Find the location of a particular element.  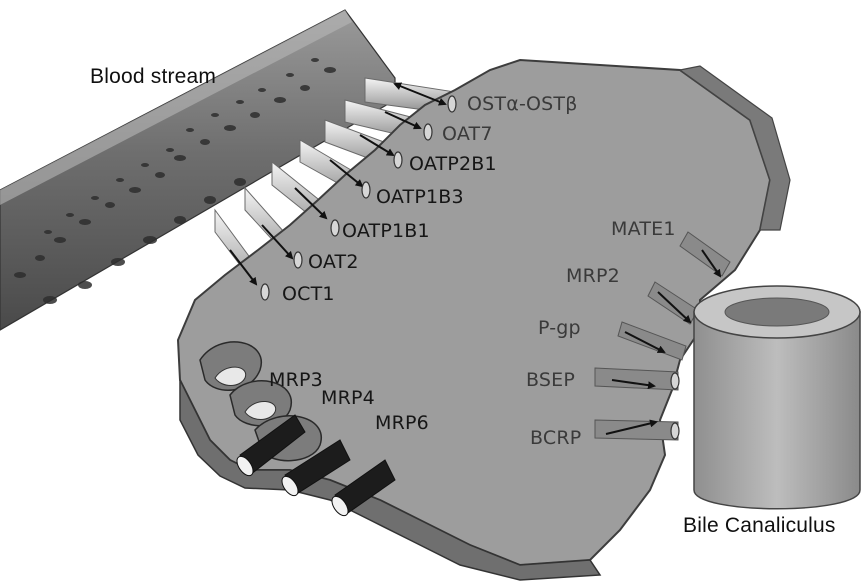

mate1-label: MATE1 is located at coordinates (643, 229).